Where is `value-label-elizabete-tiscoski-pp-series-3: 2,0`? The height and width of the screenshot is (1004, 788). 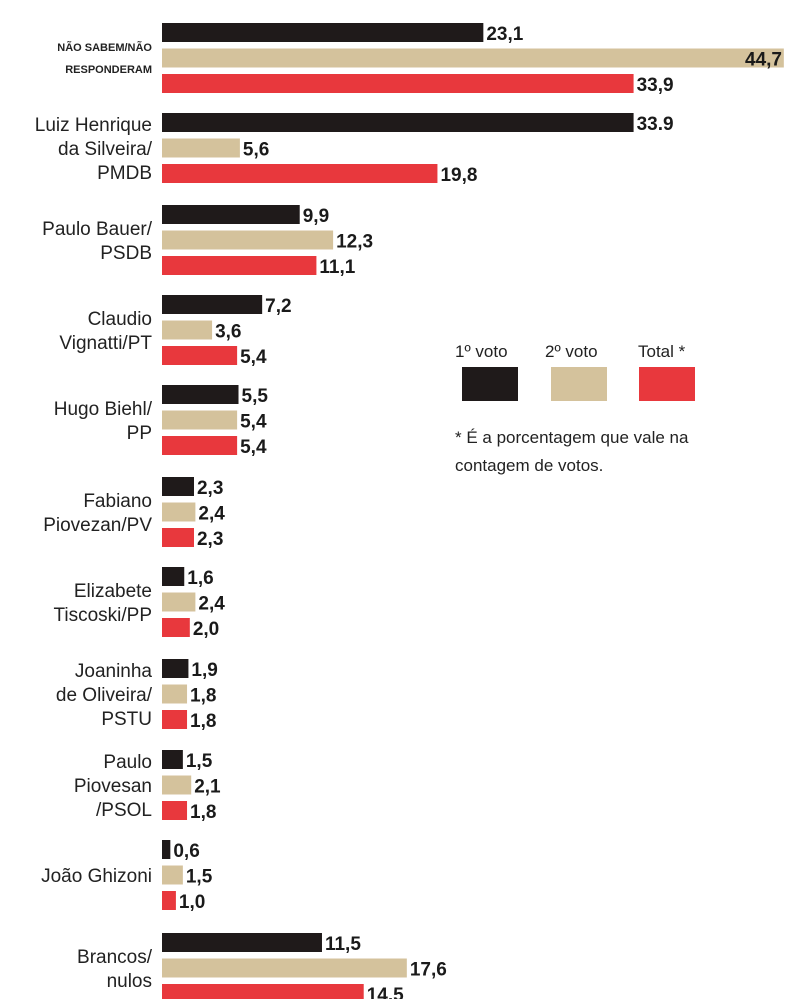
value-label-elizabete-tiscoski-pp-series-3: 2,0 is located at coordinates (206, 629).